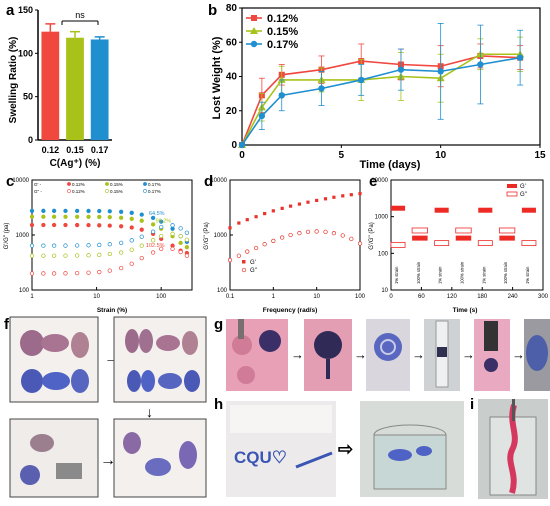 This screenshot has height=506, width=550. What do you see at coordinates (116, 191) in the screenshot?
I see `chart-c-legend-label: 0.15%` at bounding box center [116, 191].